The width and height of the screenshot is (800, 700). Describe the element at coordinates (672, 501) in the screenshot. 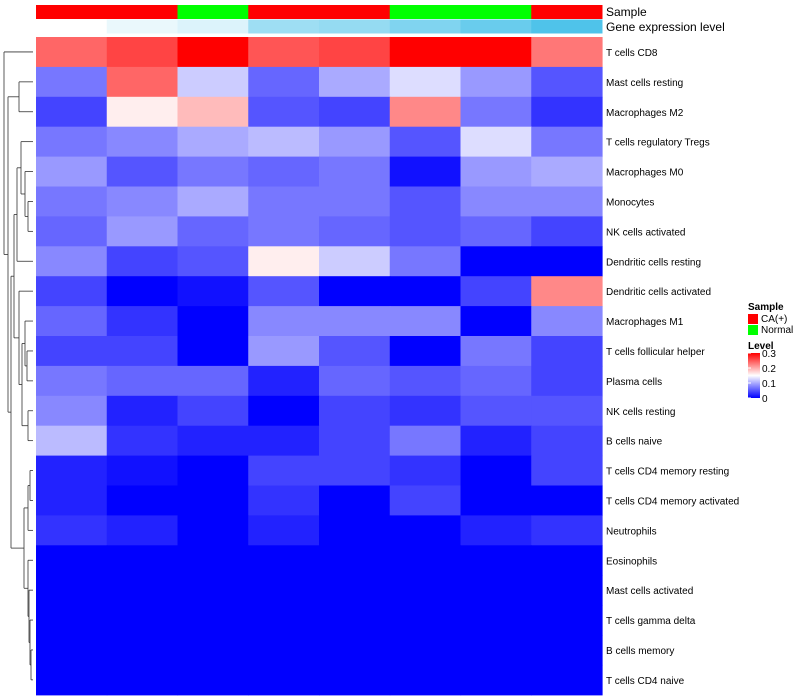

I see `row-label: T cells CD4 memory activated` at that location.